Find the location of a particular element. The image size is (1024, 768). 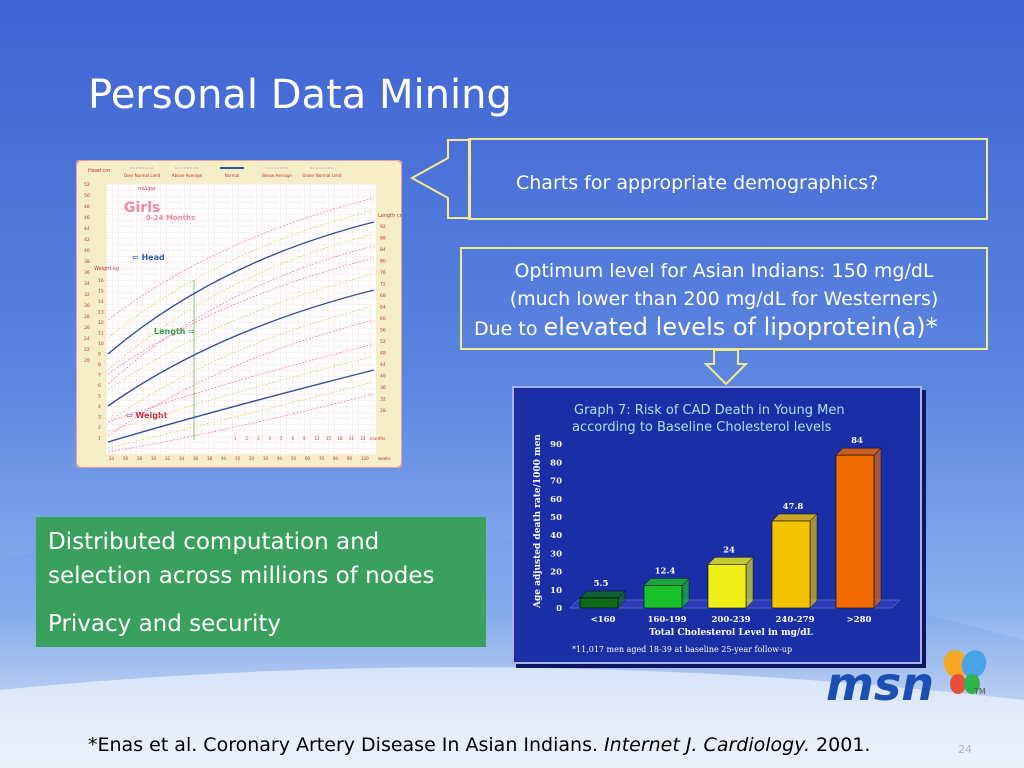

week-tick: 34 is located at coordinates (182, 458).